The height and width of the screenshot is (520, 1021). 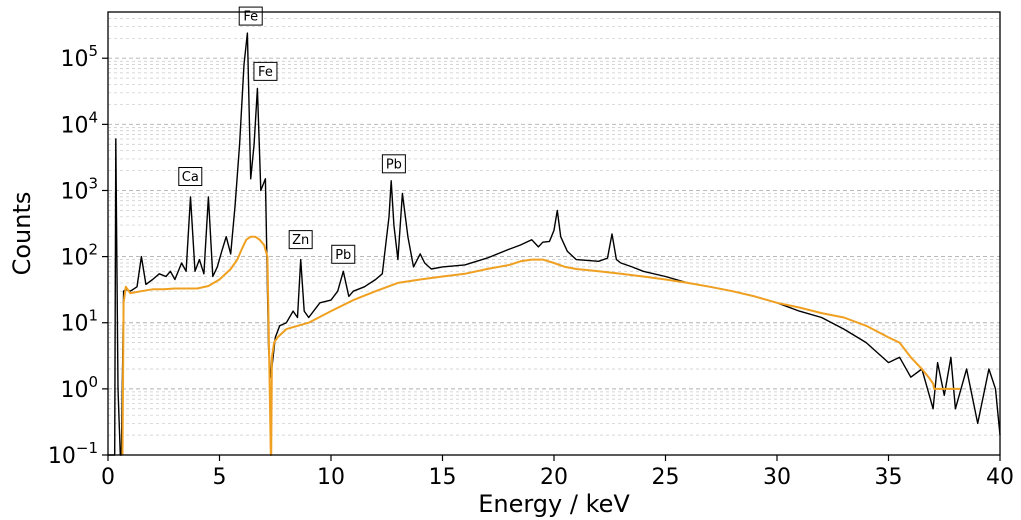 What do you see at coordinates (554, 477) in the screenshot?
I see `x-tick-label: 20` at bounding box center [554, 477].